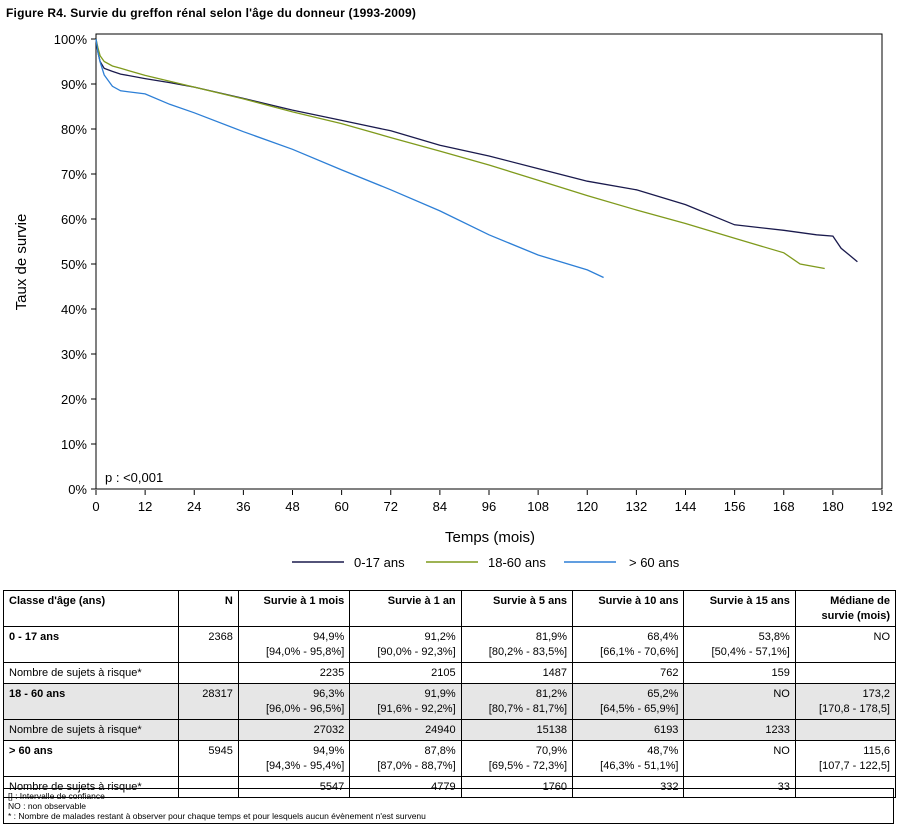 The image size is (900, 837). Describe the element at coordinates (517, 758) in the screenshot. I see `table-cell: 70,9% [69,5% - 72,3%]` at that location.